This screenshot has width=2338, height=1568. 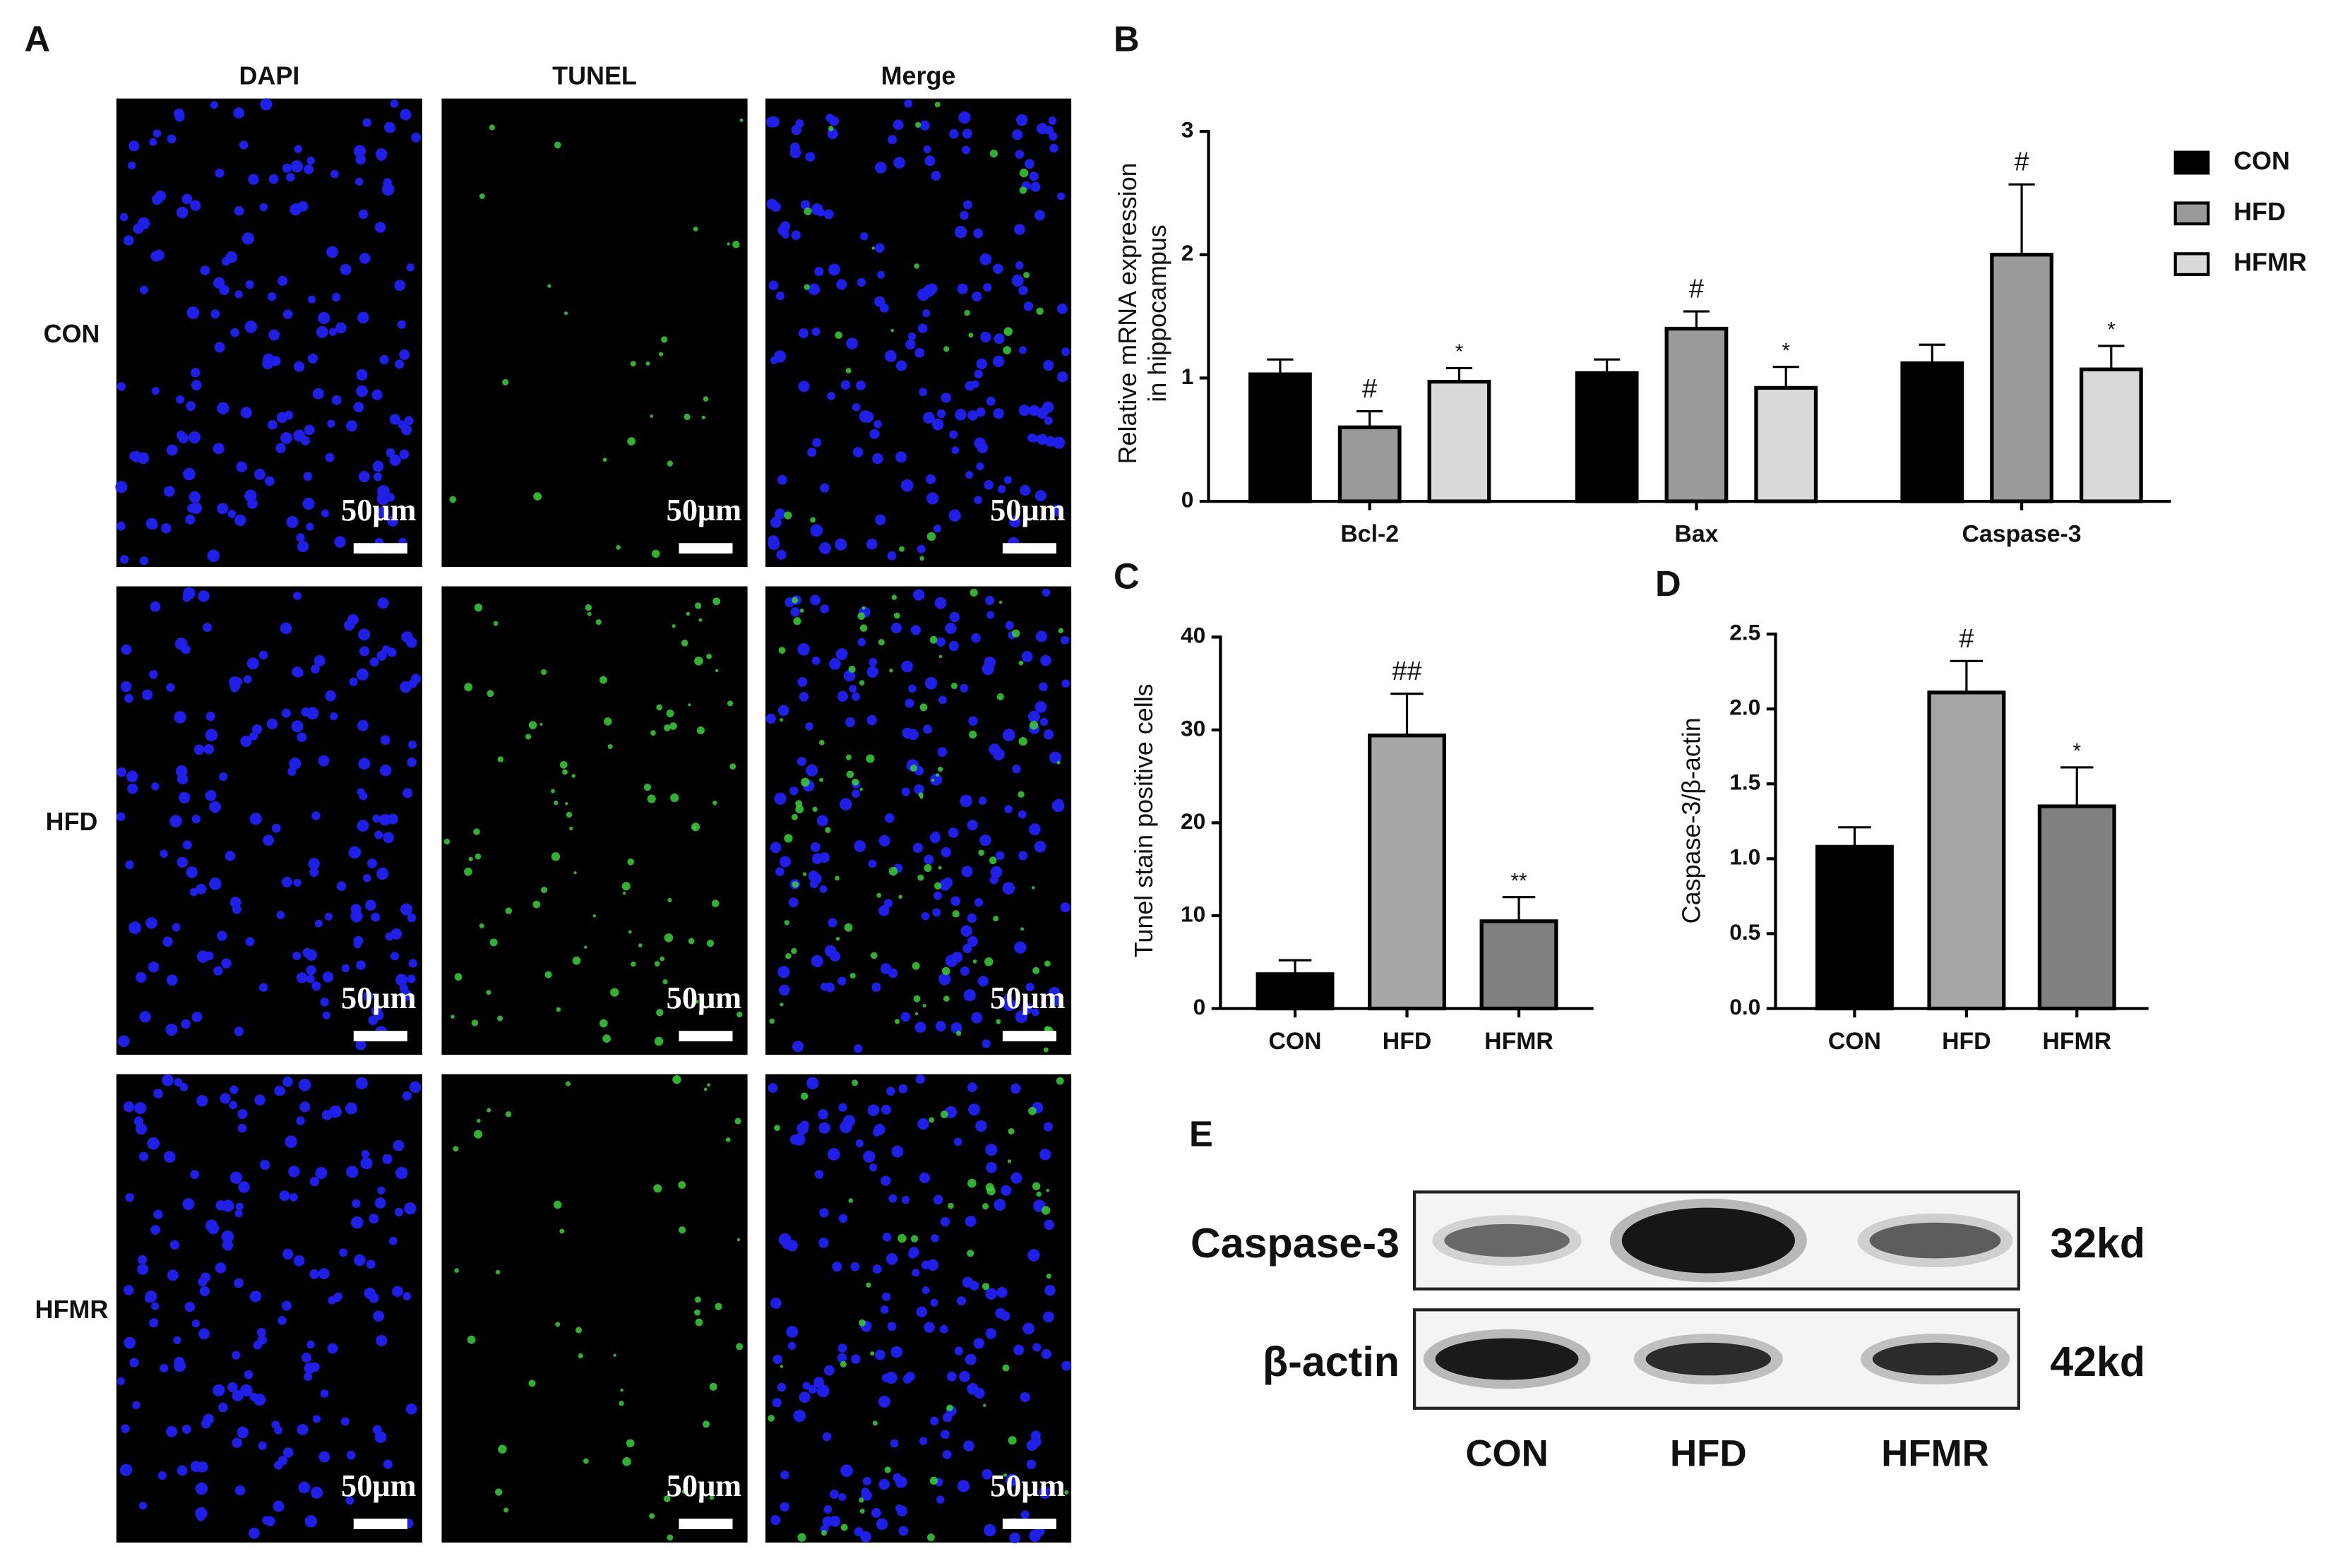 I want to click on micrograph: 50μm, so click(x=594, y=1308).